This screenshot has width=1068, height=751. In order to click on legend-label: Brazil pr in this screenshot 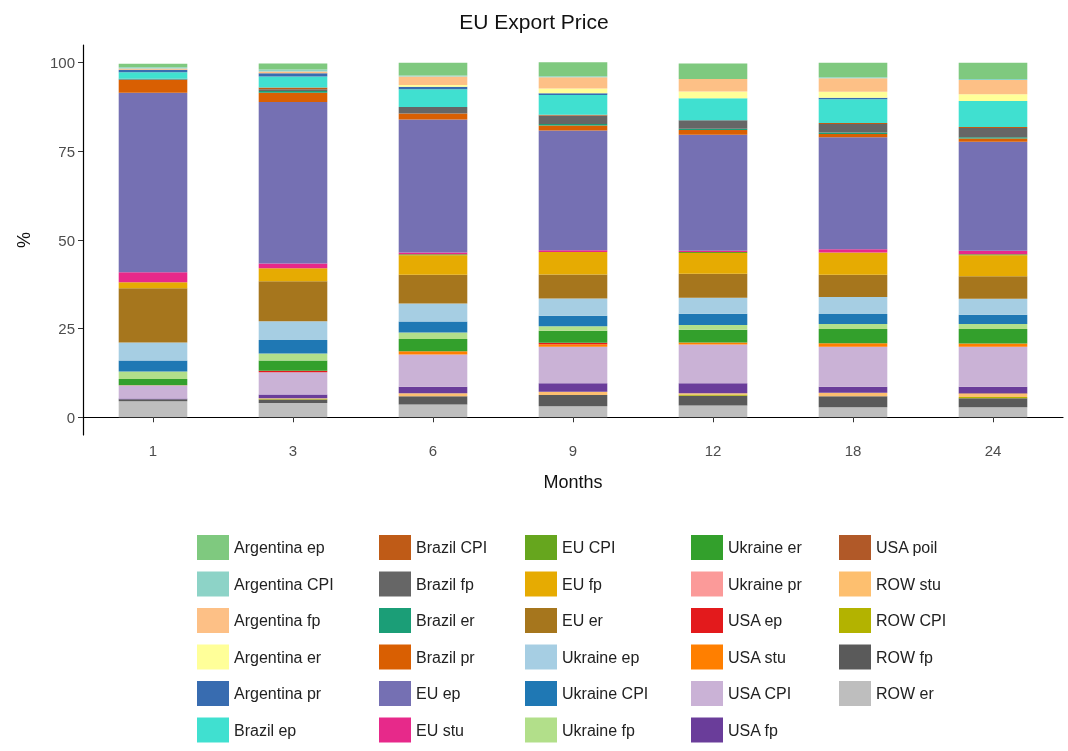, I will do `click(446, 657)`.